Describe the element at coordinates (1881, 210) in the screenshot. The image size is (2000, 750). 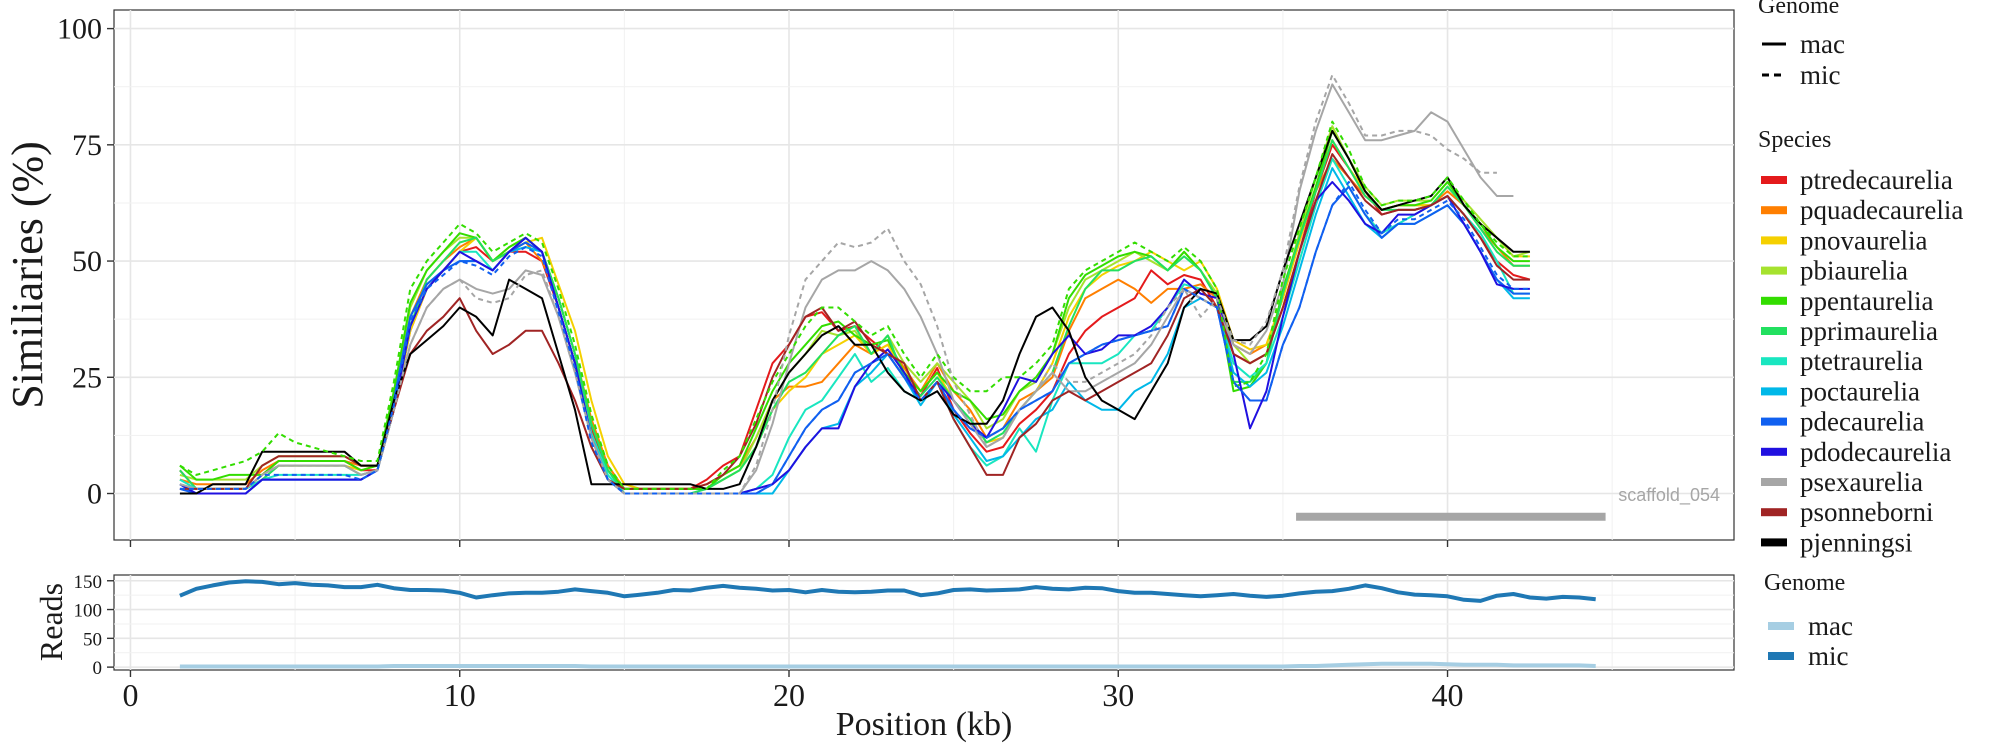
I see `legend-species-label-pquadecaurelia: pquadecaurelia` at that location.